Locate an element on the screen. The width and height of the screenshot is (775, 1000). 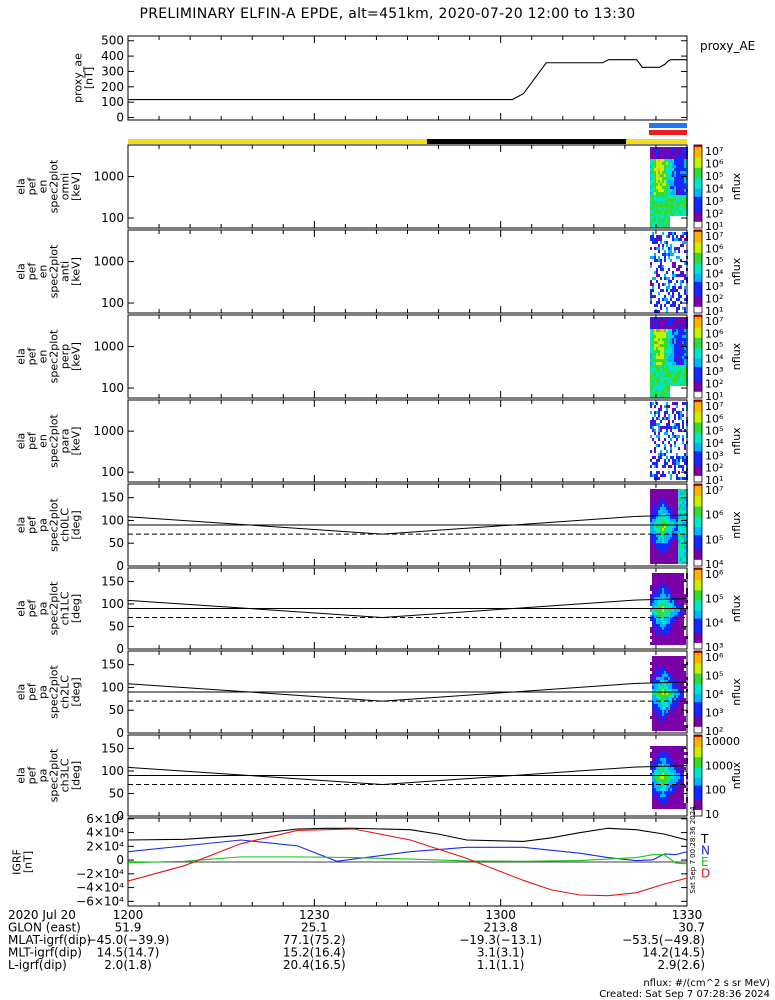
colorbar-frame is located at coordinates (698, 608).